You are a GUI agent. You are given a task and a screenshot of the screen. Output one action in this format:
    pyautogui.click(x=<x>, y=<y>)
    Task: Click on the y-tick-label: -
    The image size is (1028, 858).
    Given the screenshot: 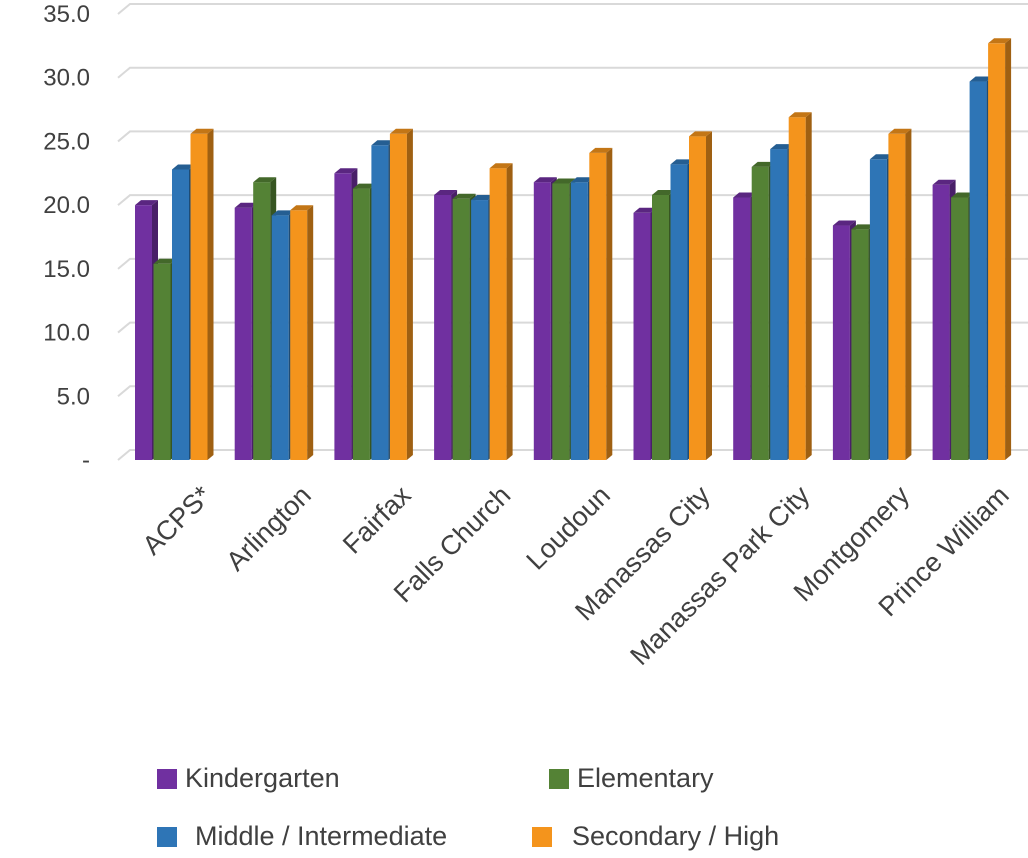 What is the action you would take?
    pyautogui.click(x=86, y=460)
    